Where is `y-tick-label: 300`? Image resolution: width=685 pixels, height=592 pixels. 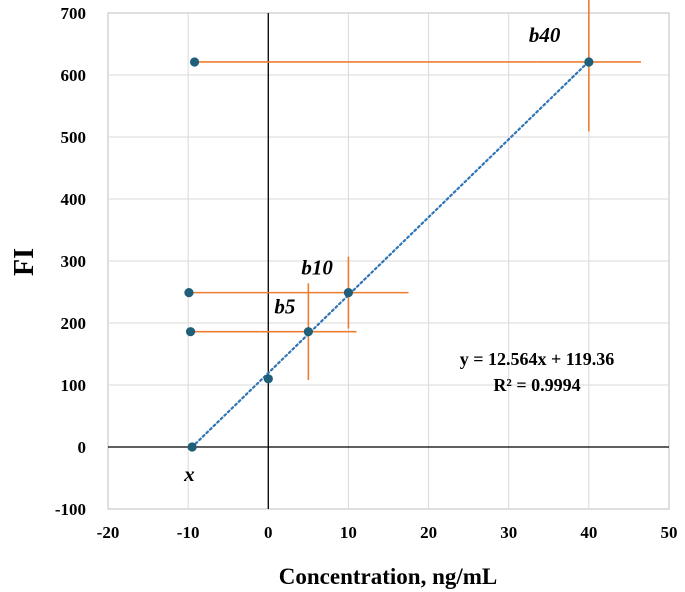 y-tick-label: 300 is located at coordinates (74, 261).